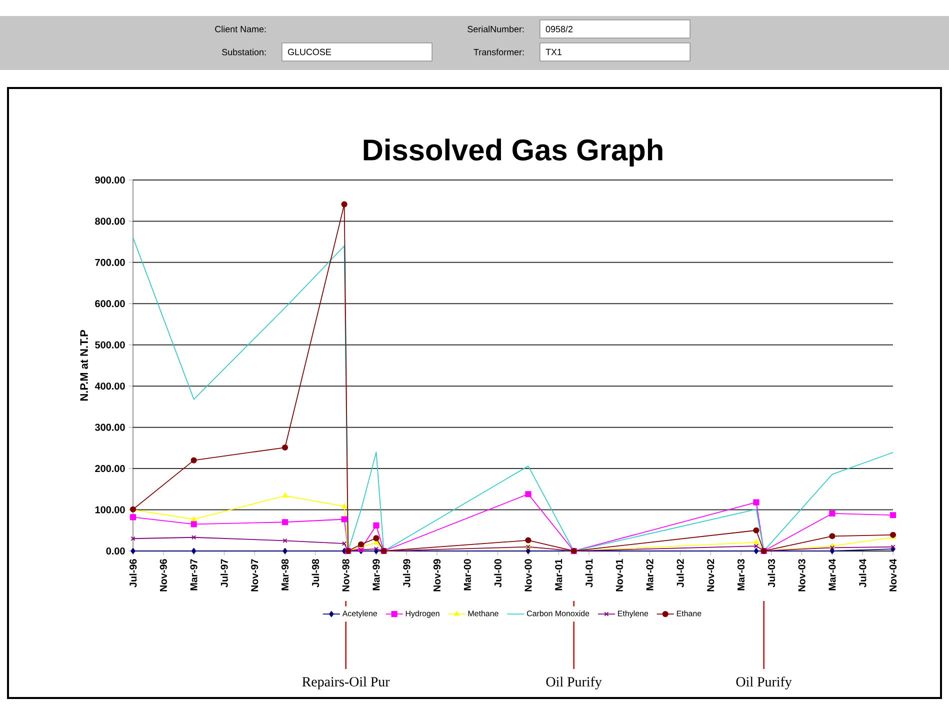 Image resolution: width=949 pixels, height=704 pixels. I want to click on y-axis-title: N.P.M at N.T.P, so click(84, 365).